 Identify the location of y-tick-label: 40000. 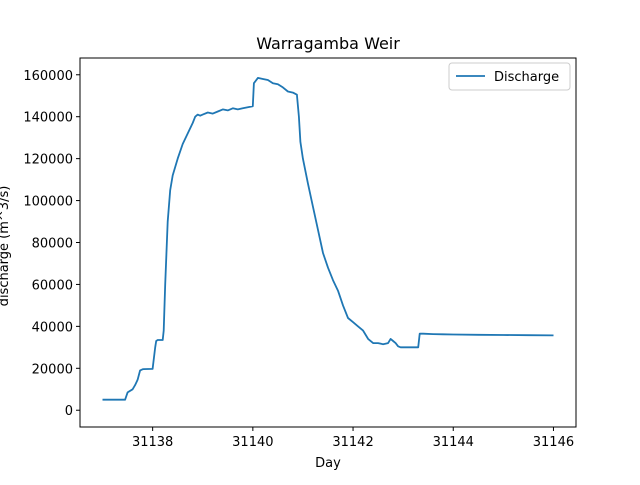
(52, 327).